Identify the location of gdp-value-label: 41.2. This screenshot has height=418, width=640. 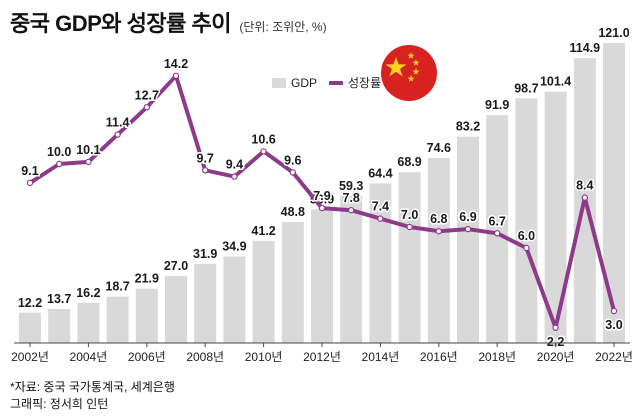
(263, 231).